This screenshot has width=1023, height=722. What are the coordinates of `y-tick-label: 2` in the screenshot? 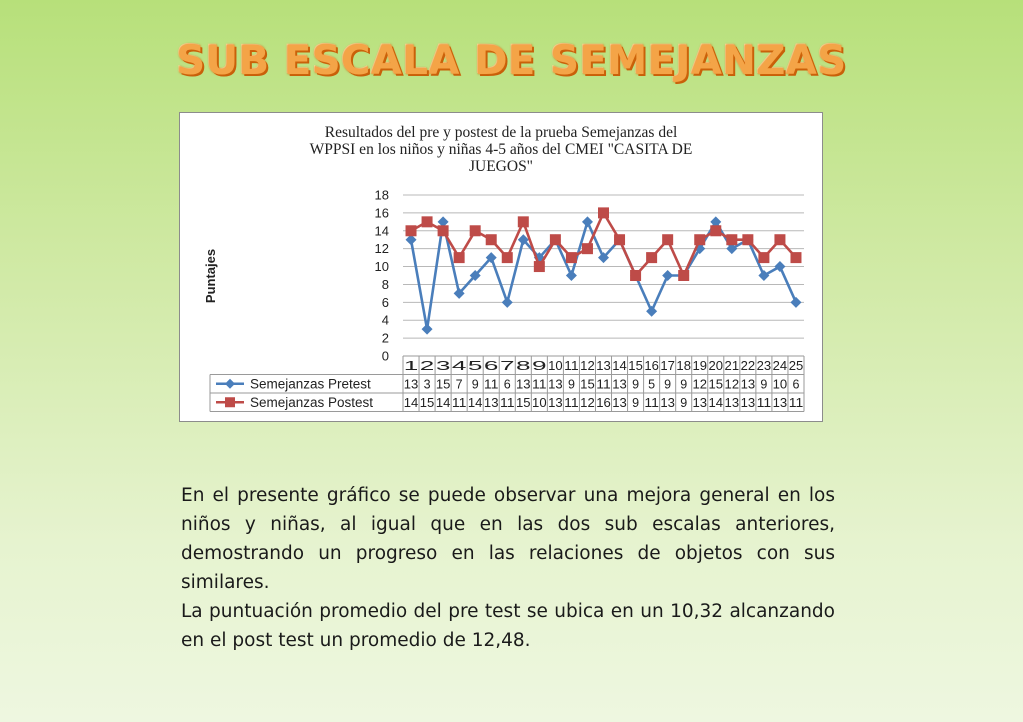 It's located at (385, 338).